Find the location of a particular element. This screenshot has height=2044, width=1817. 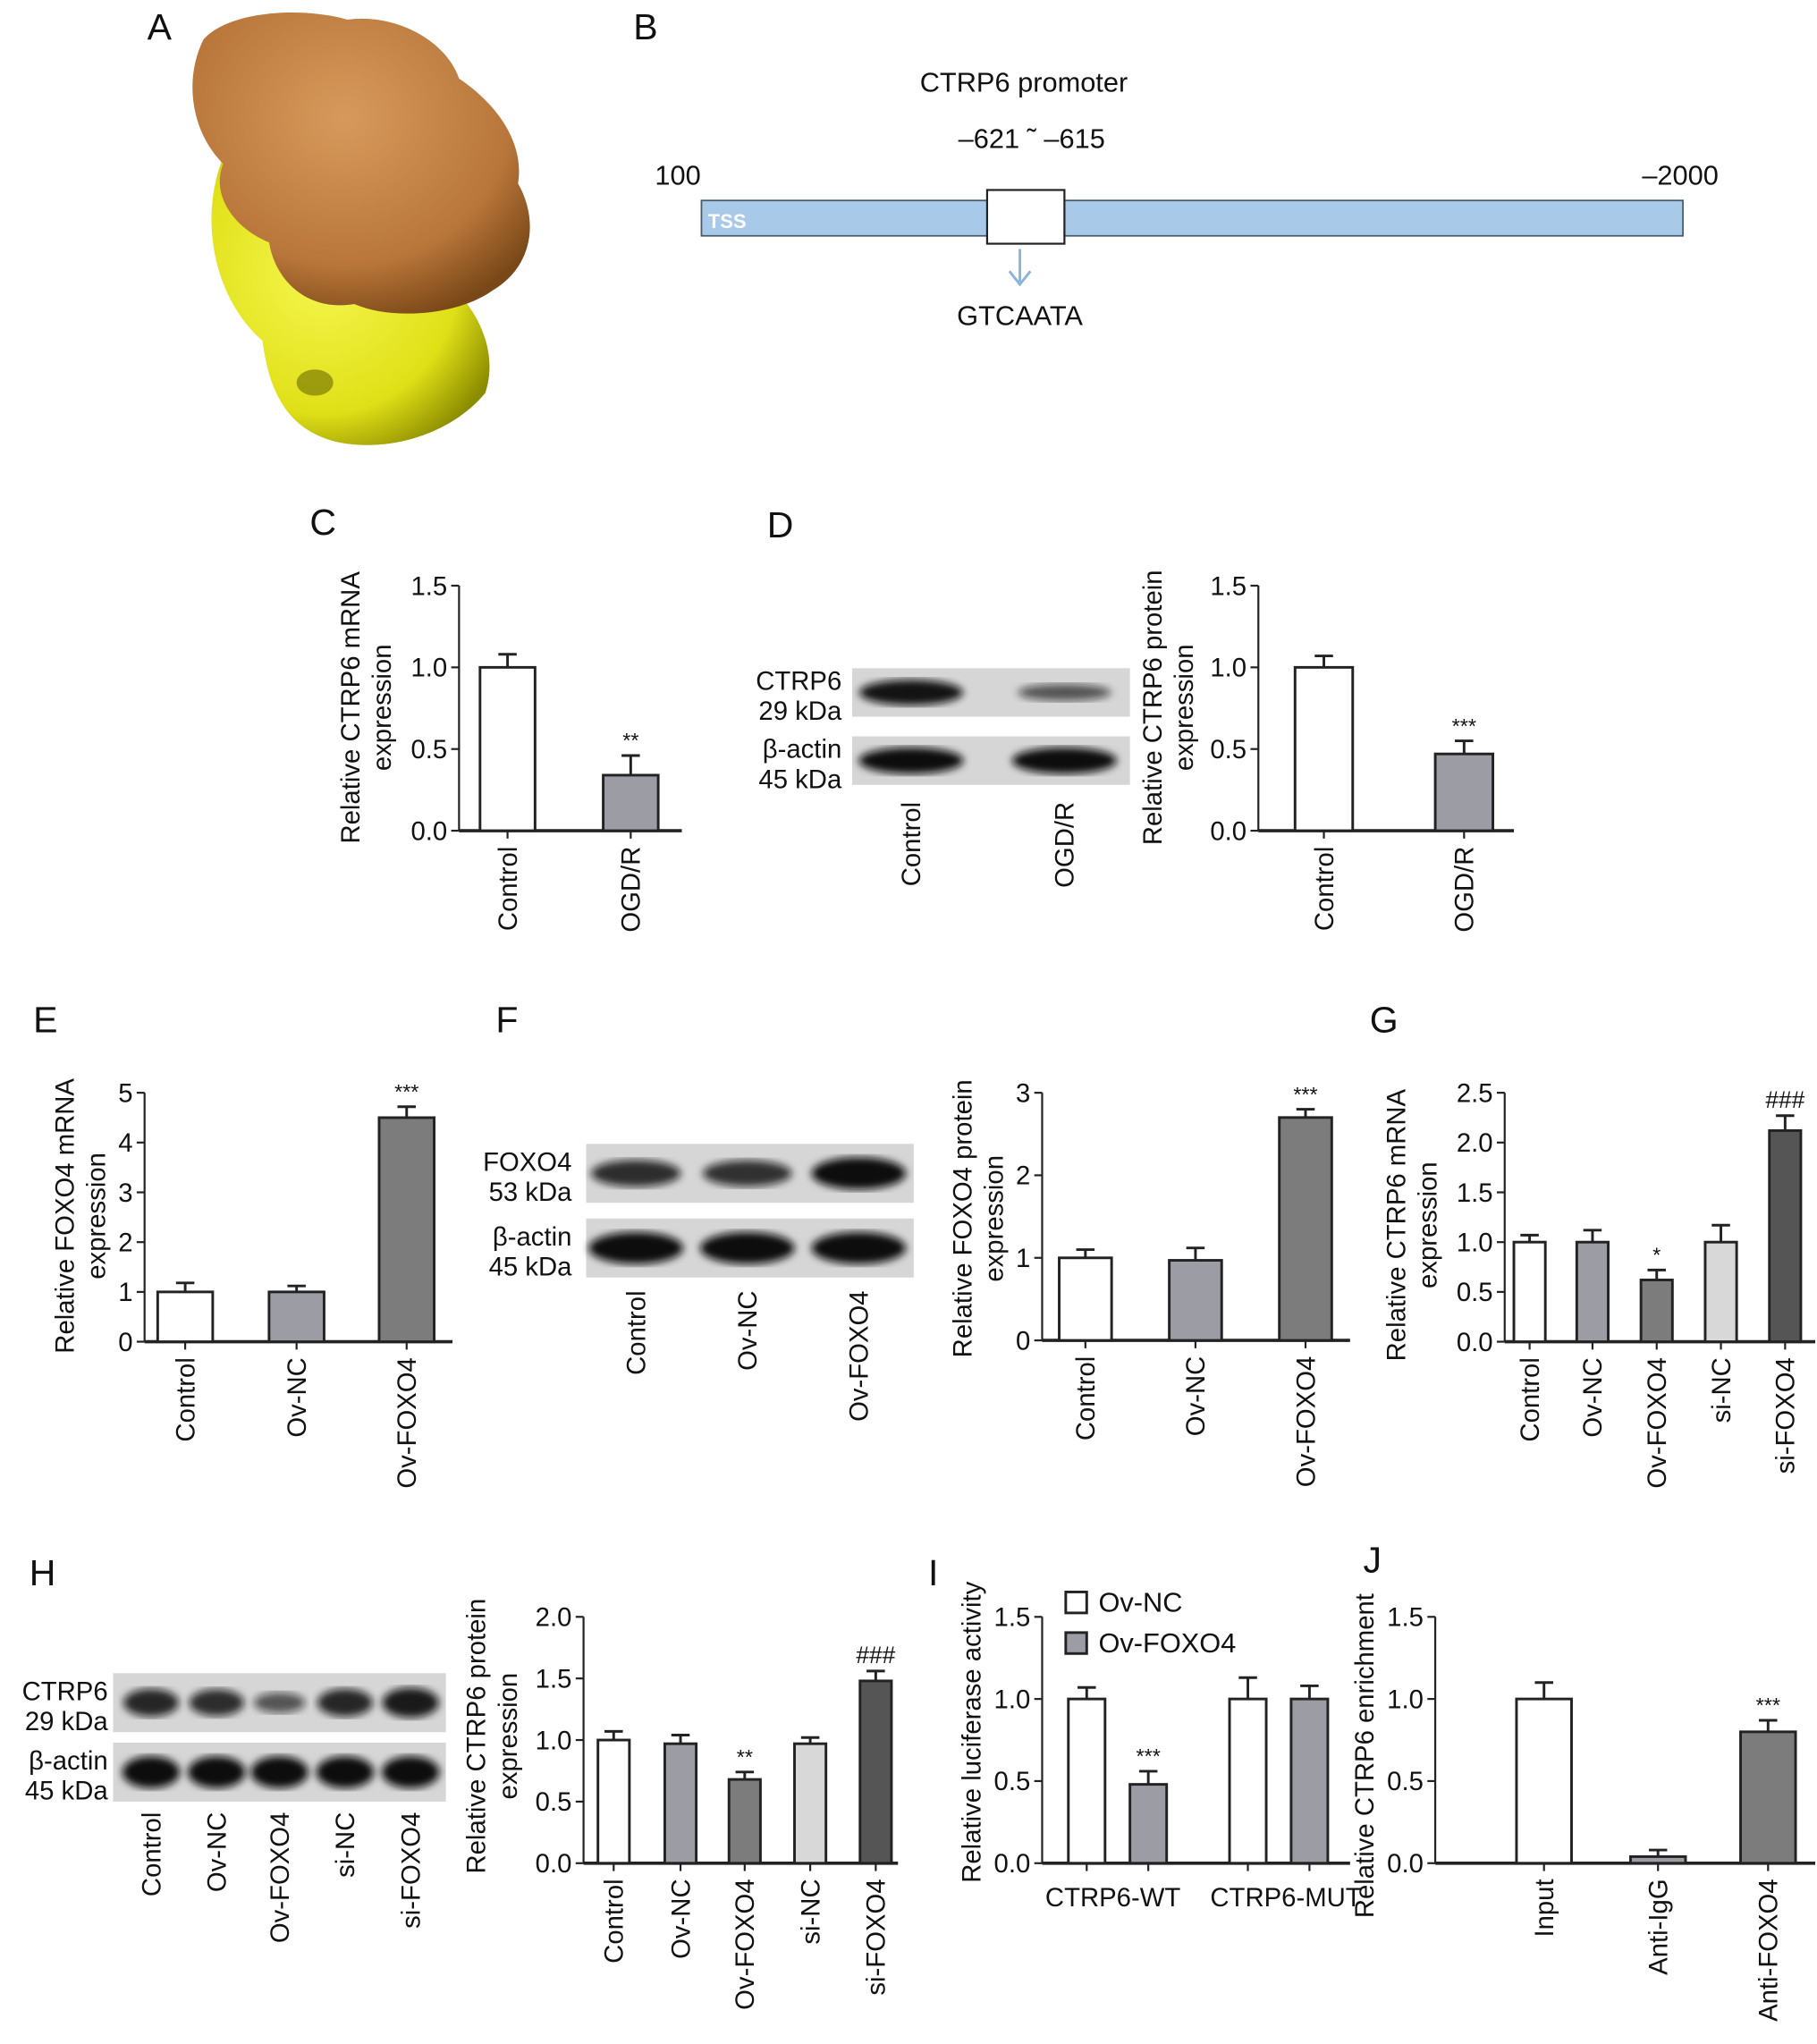

arrow-head-icon is located at coordinates (1020, 278).